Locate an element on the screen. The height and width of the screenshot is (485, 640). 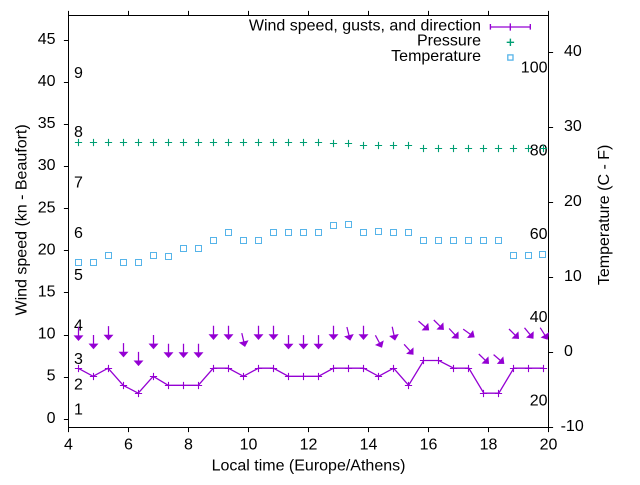
svg-text: 80 is located at coordinates (539, 151).